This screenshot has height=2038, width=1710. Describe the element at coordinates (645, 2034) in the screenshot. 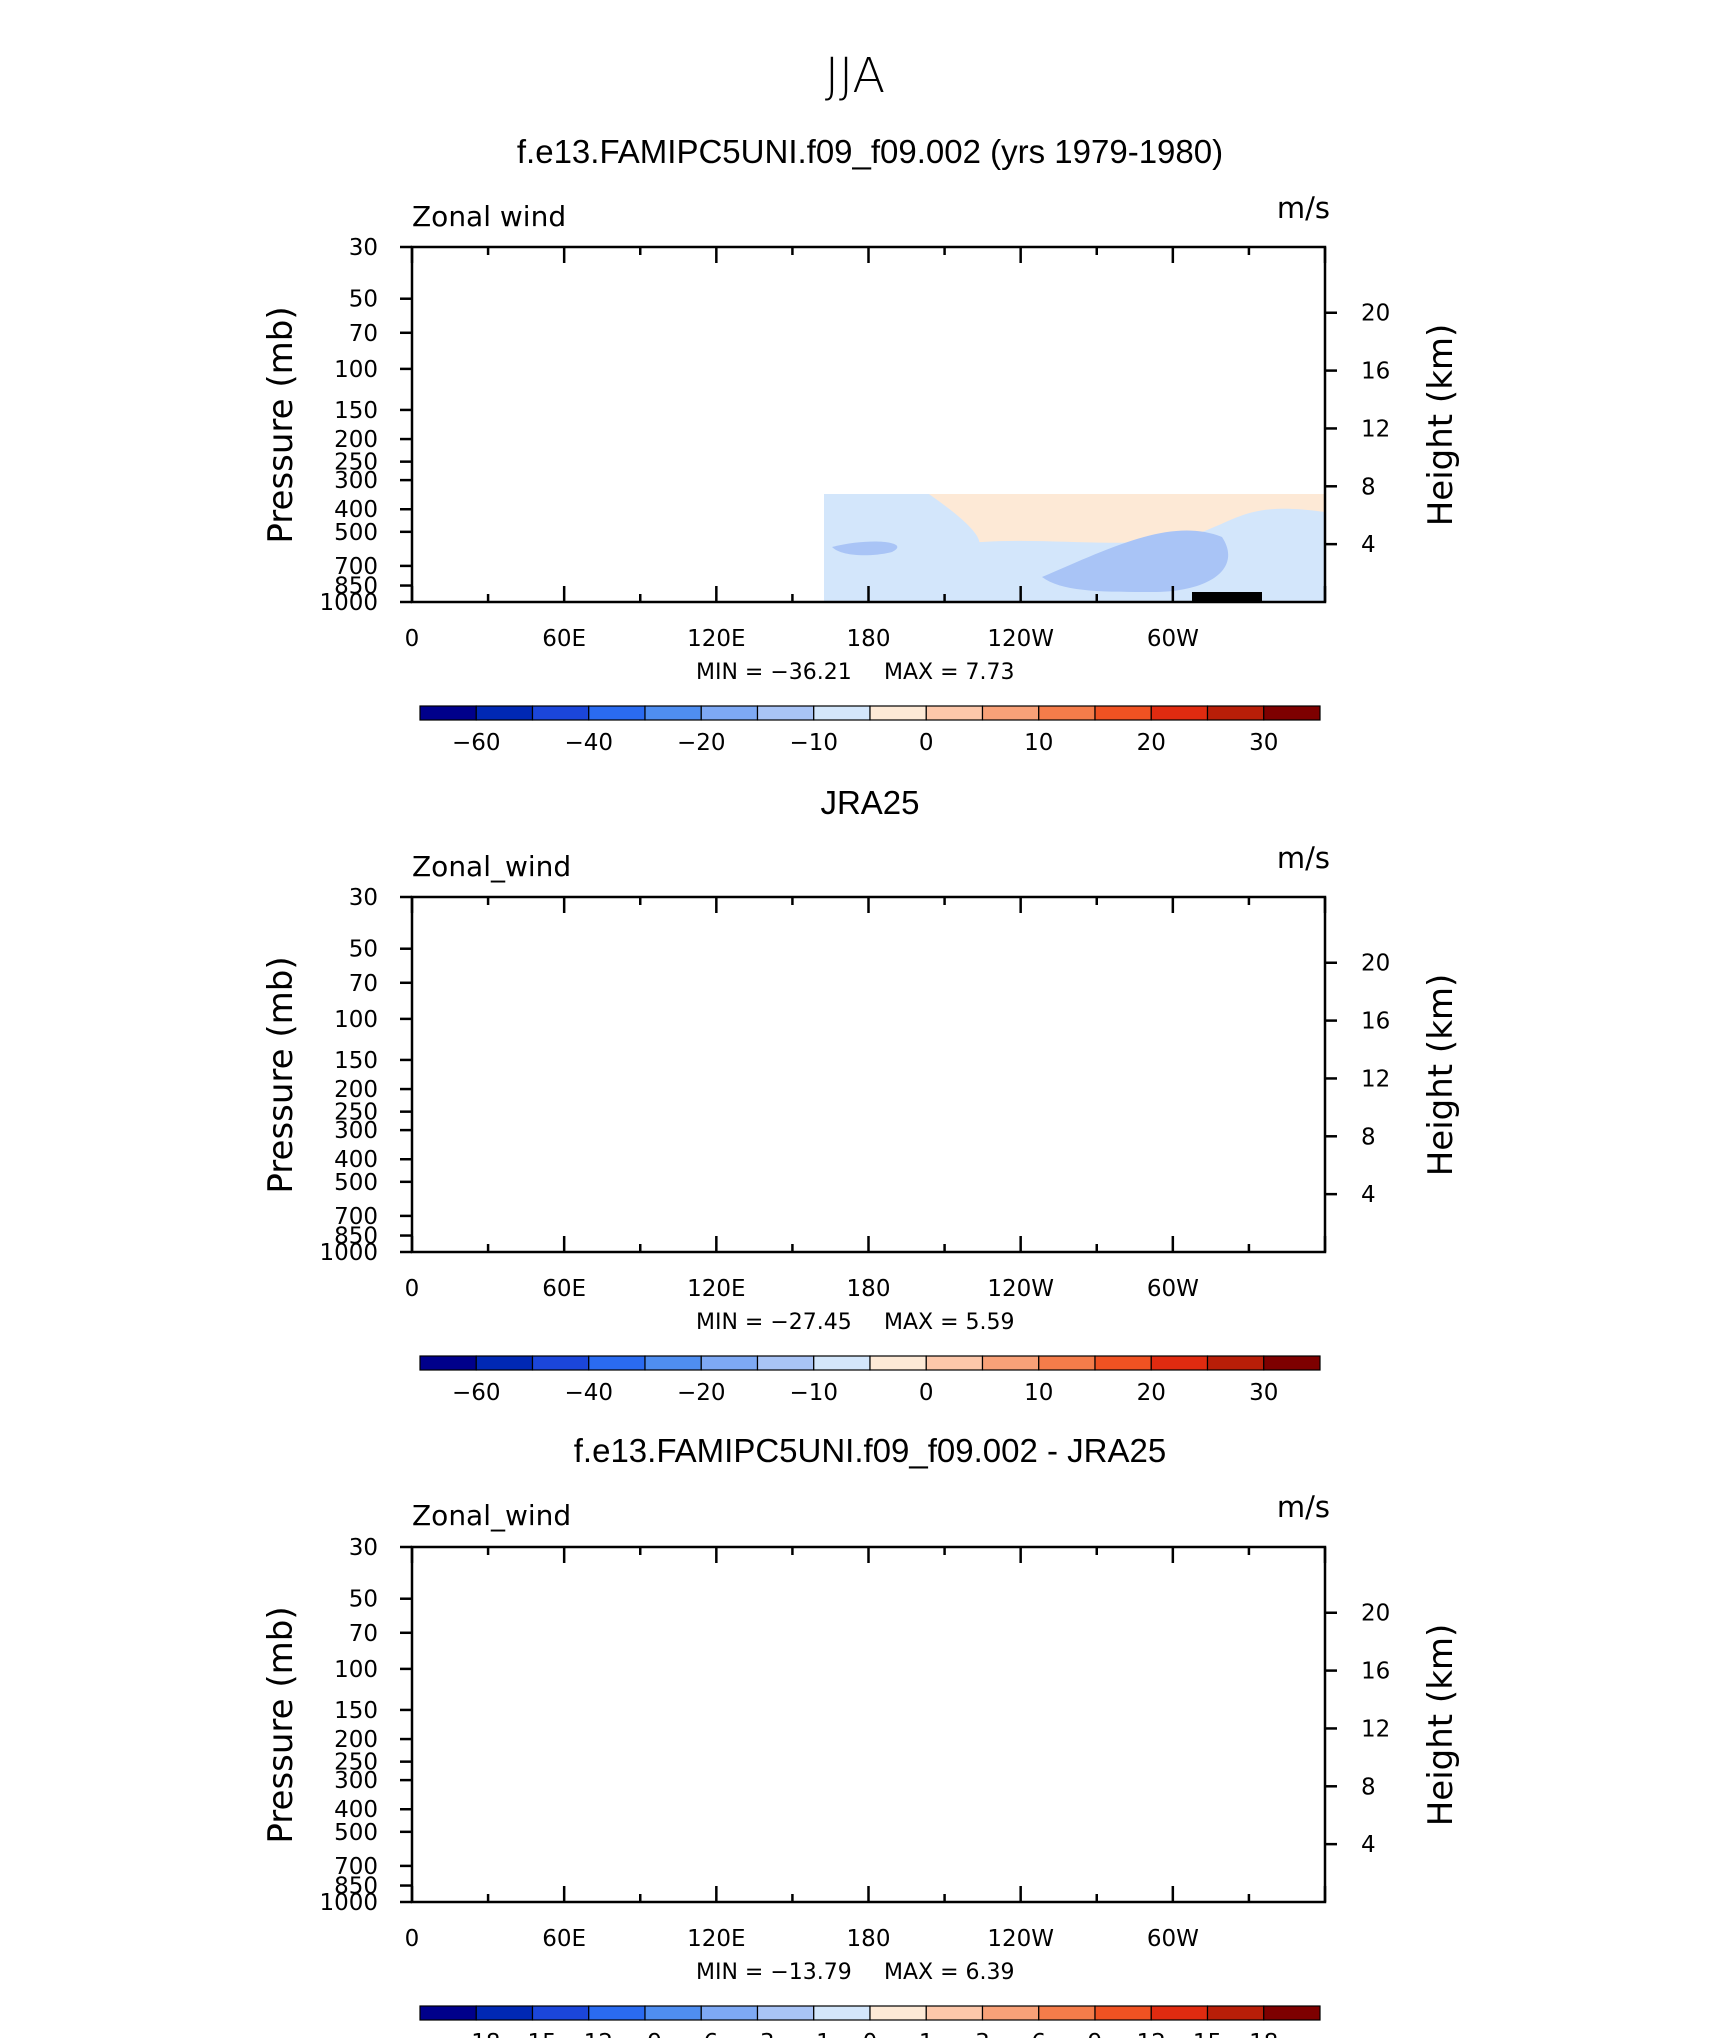

I see `colorbar-label: −9` at that location.